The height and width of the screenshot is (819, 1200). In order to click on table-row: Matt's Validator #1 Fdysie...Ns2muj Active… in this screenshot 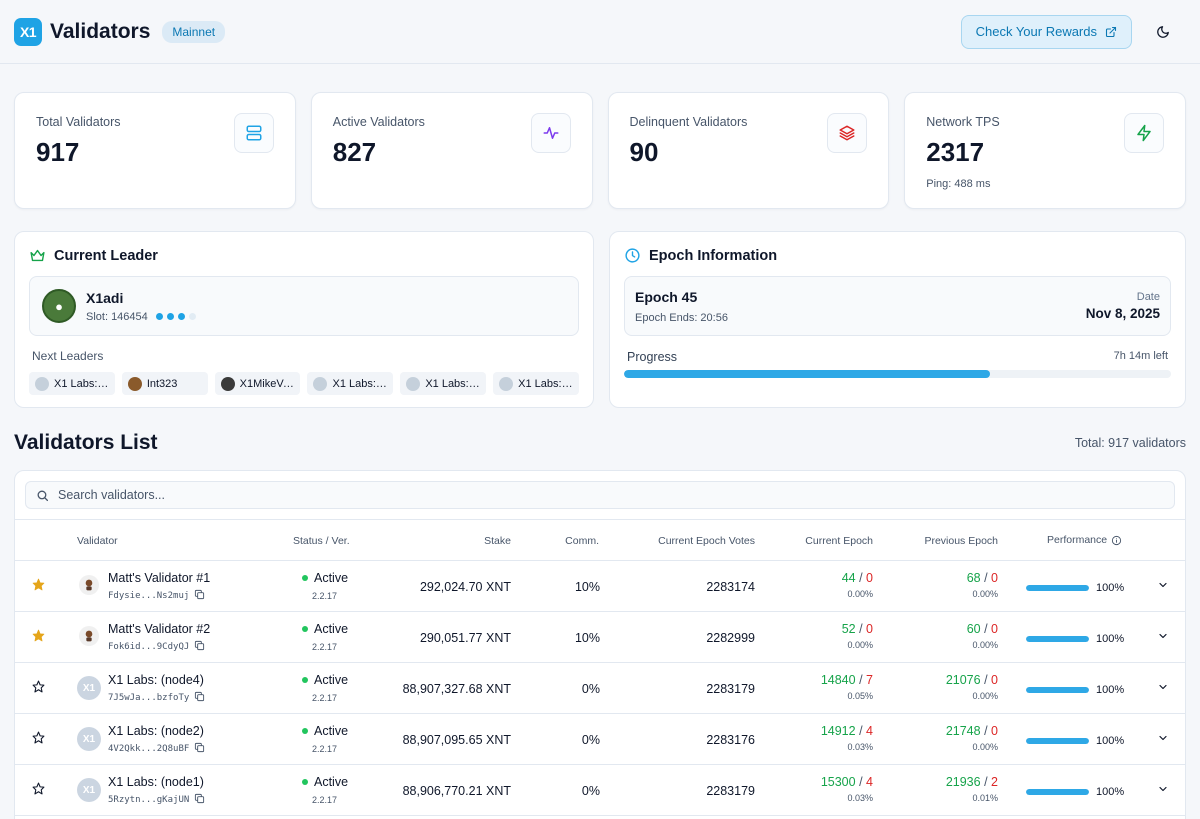, I will do `click(600, 586)`.